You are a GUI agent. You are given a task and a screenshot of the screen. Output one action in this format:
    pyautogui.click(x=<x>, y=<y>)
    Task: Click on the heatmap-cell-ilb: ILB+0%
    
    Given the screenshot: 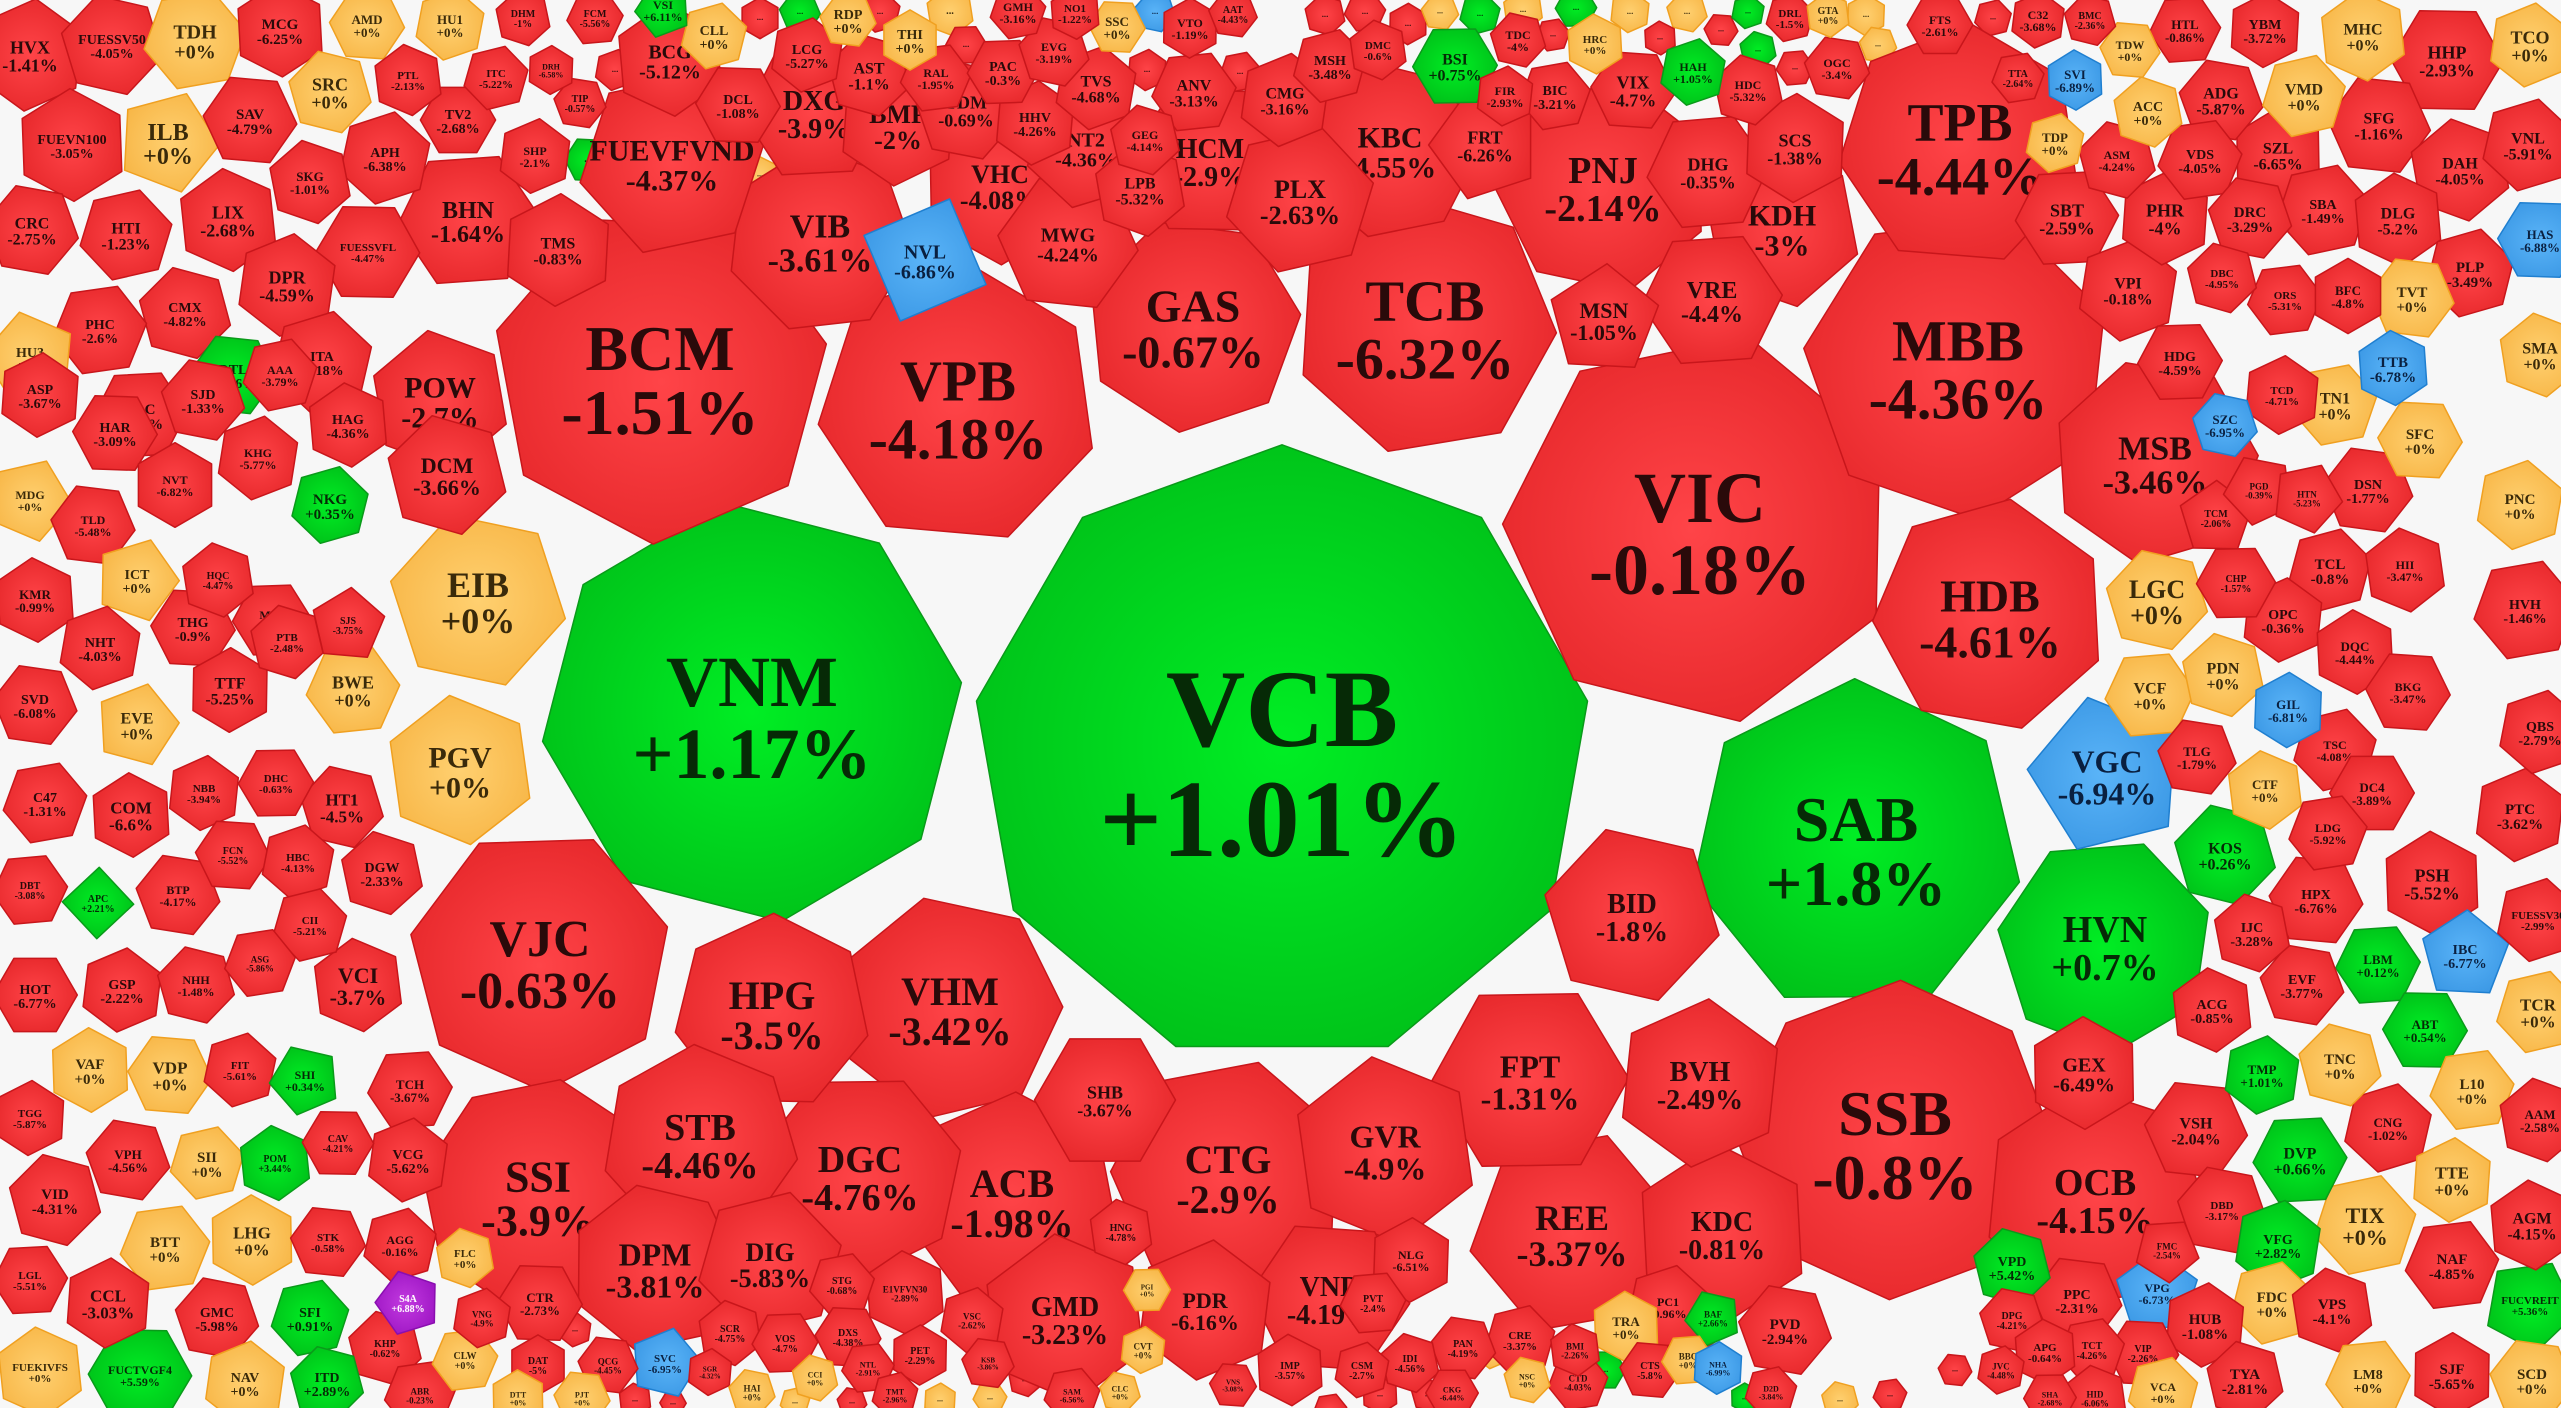 What is the action you would take?
    pyautogui.click(x=172, y=142)
    